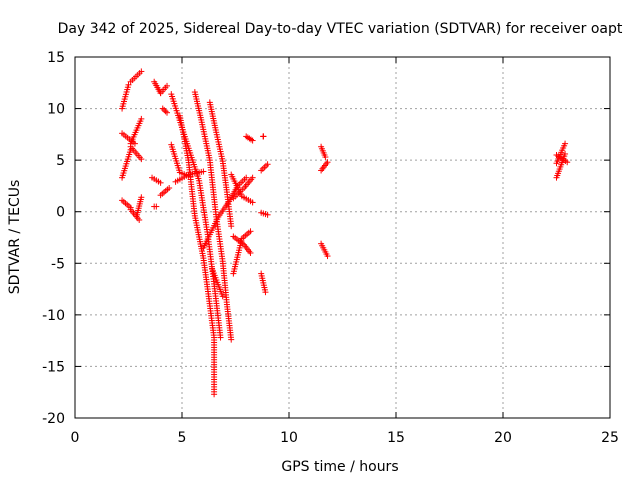 Image resolution: width=640 pixels, height=480 pixels. Describe the element at coordinates (60, 161) in the screenshot. I see `y-tick-label: 5` at that location.